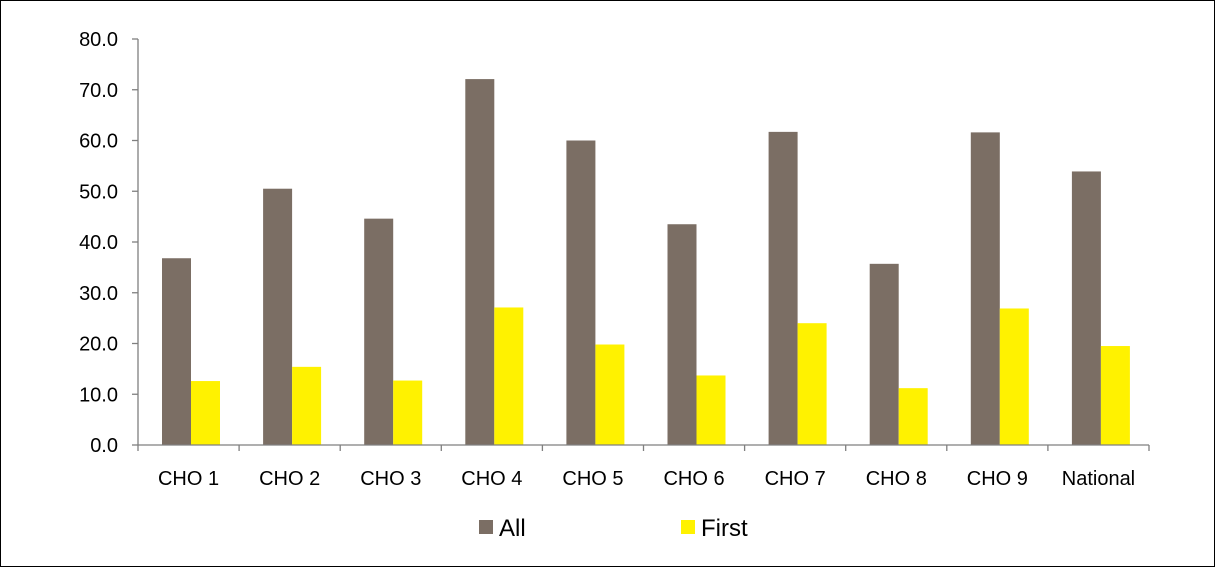 Image resolution: width=1215 pixels, height=568 pixels. Describe the element at coordinates (98, 142) in the screenshot. I see `y-tick-label: 60.0` at that location.